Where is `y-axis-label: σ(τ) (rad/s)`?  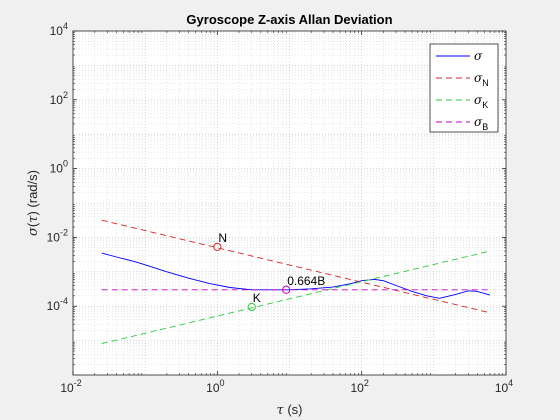 y-axis-label: σ(τ) (rad/s) is located at coordinates (33, 203).